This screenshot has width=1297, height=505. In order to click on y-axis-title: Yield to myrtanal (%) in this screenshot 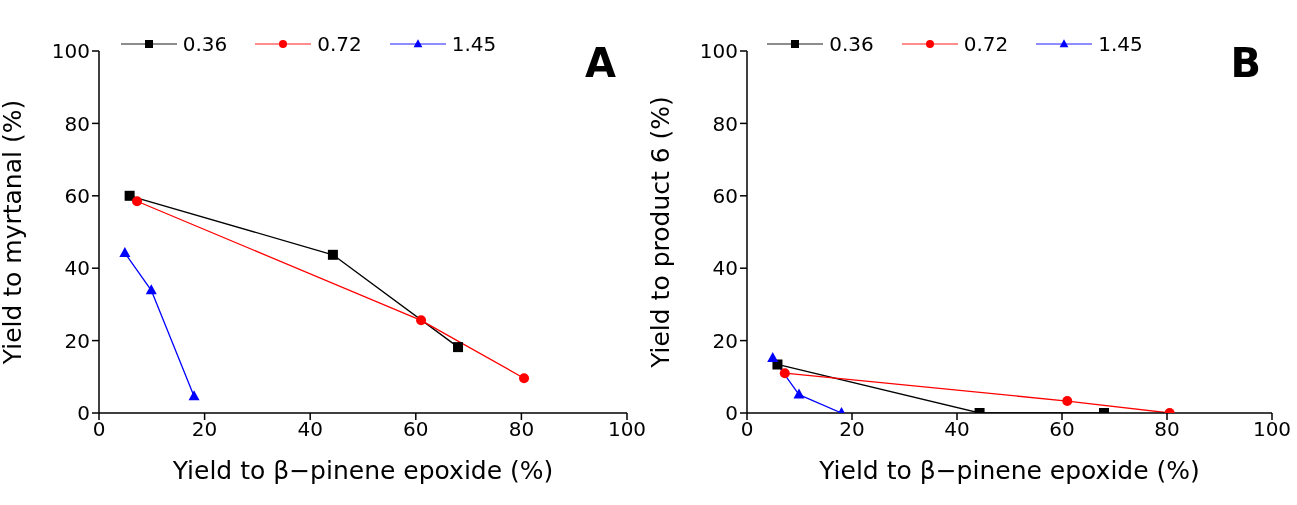, I will do `click(13, 232)`.